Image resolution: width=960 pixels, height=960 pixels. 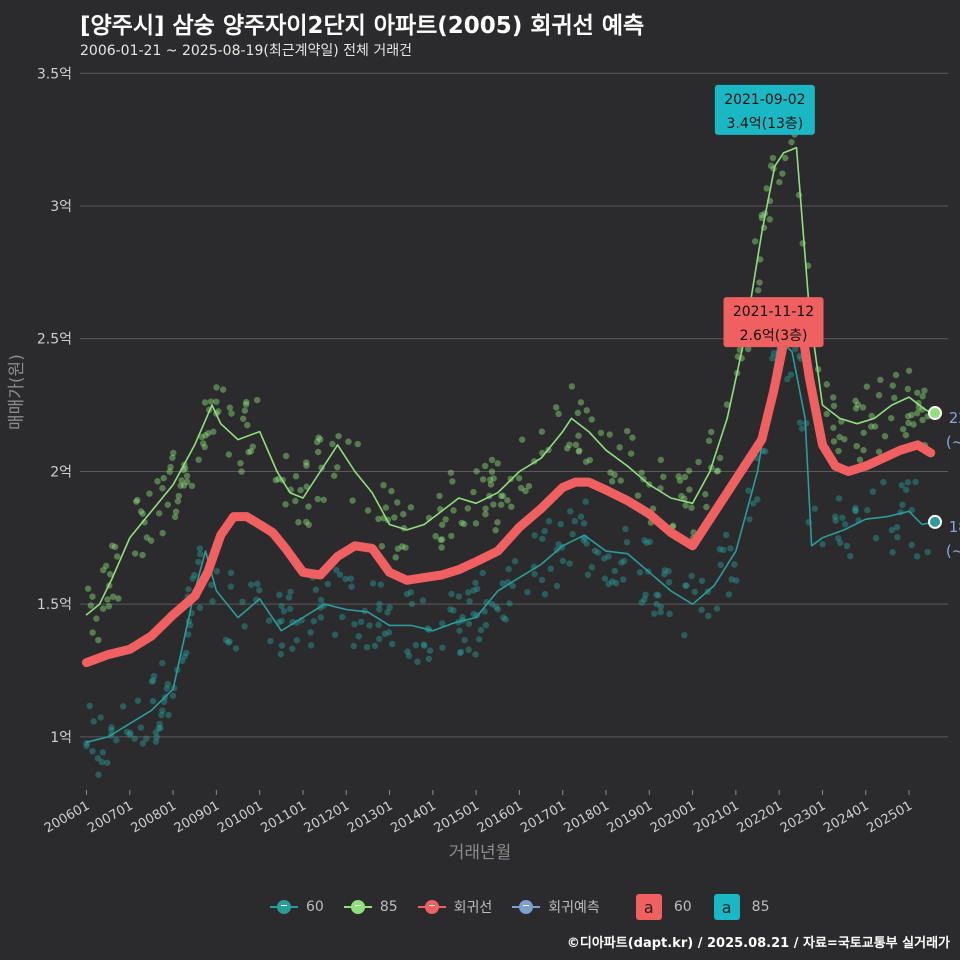 I want to click on legend-label-60: 60, so click(x=315, y=907).